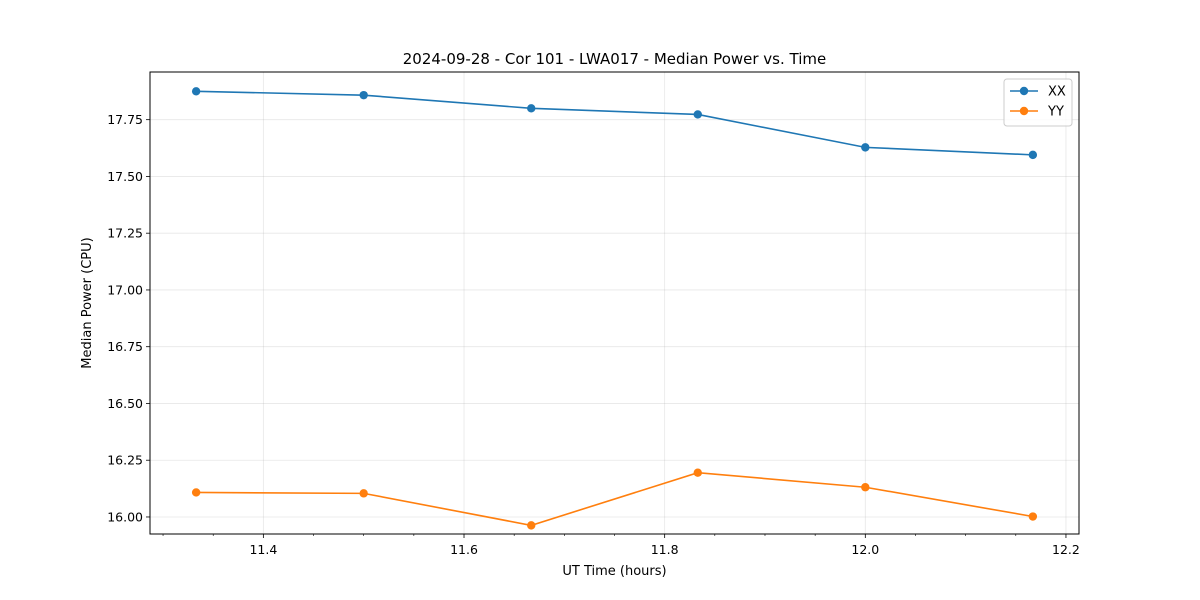 This screenshot has width=1200, height=600. Describe the element at coordinates (87, 302) in the screenshot. I see `y-axis-label: Median Power (CPU)` at that location.